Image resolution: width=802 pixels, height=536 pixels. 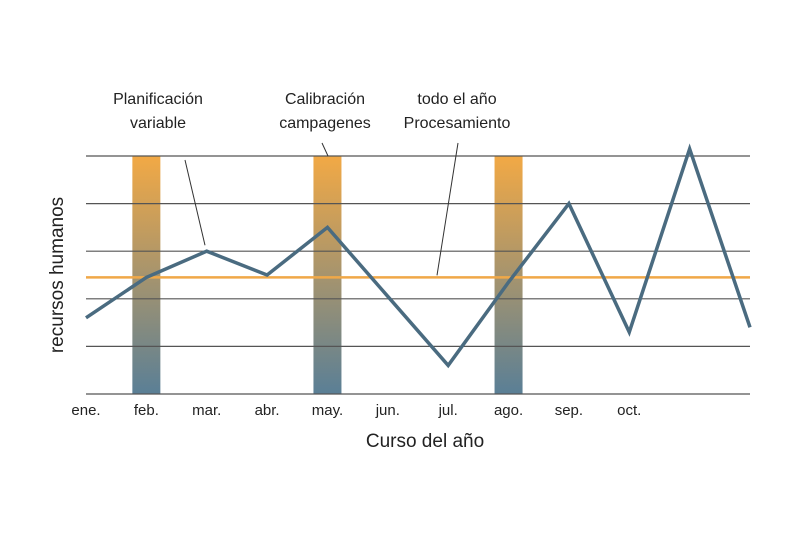 I want to click on x-tick-label: mar., so click(x=206, y=410).